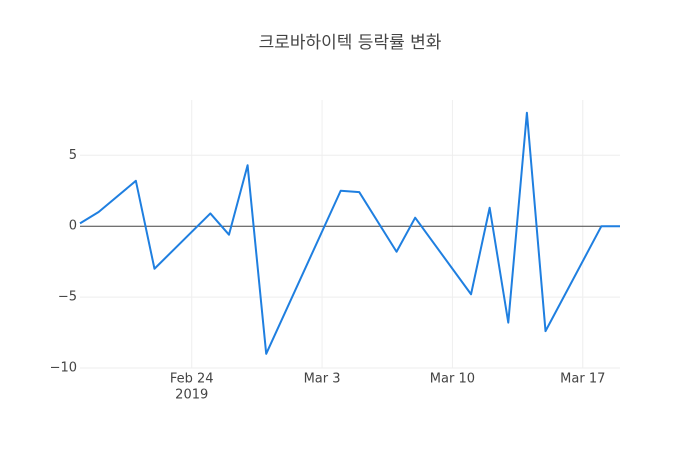  What do you see at coordinates (452, 379) in the screenshot?
I see `x-tick-label: Mar 10` at bounding box center [452, 379].